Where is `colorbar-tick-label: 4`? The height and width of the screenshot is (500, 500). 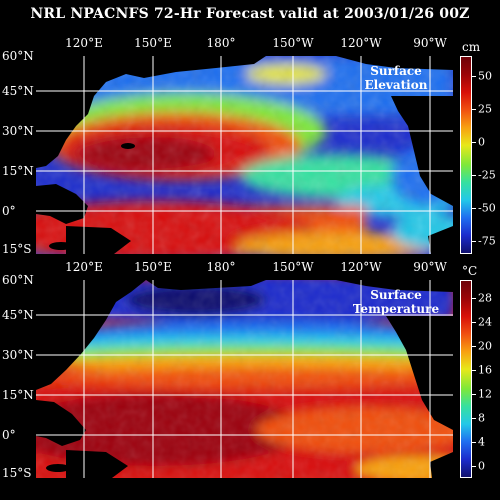 colorbar-tick-label: 4 is located at coordinates (481, 442).